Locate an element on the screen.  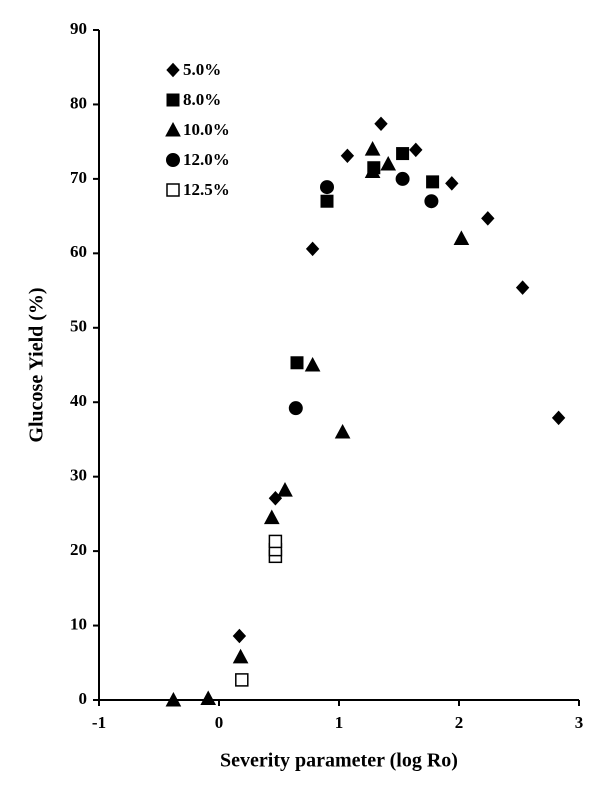
legend-label: 12.0% is located at coordinates (206, 159).